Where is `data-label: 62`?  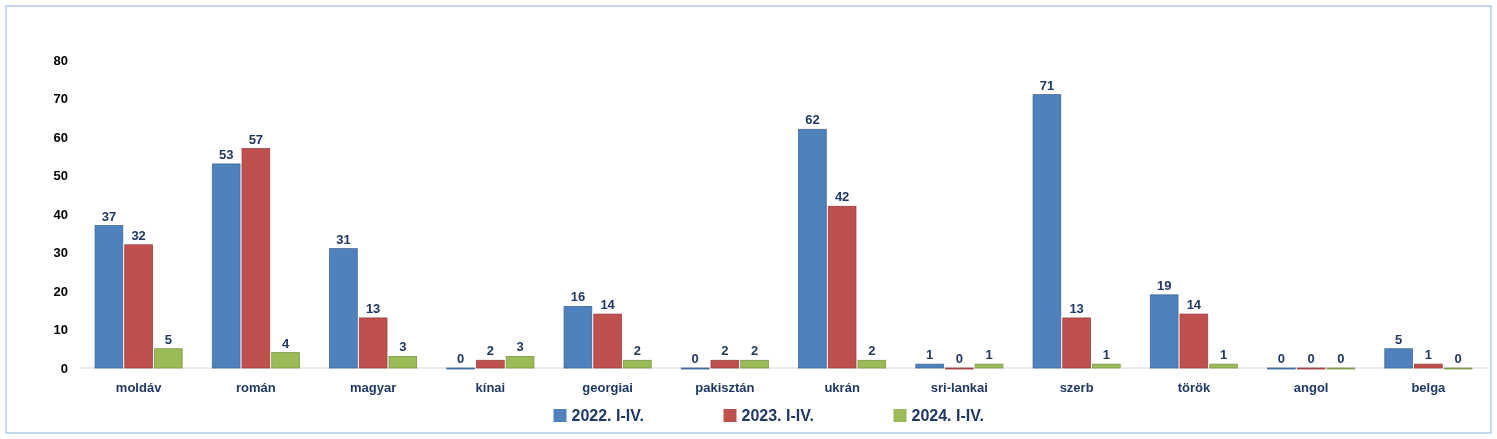 data-label: 62 is located at coordinates (812, 120).